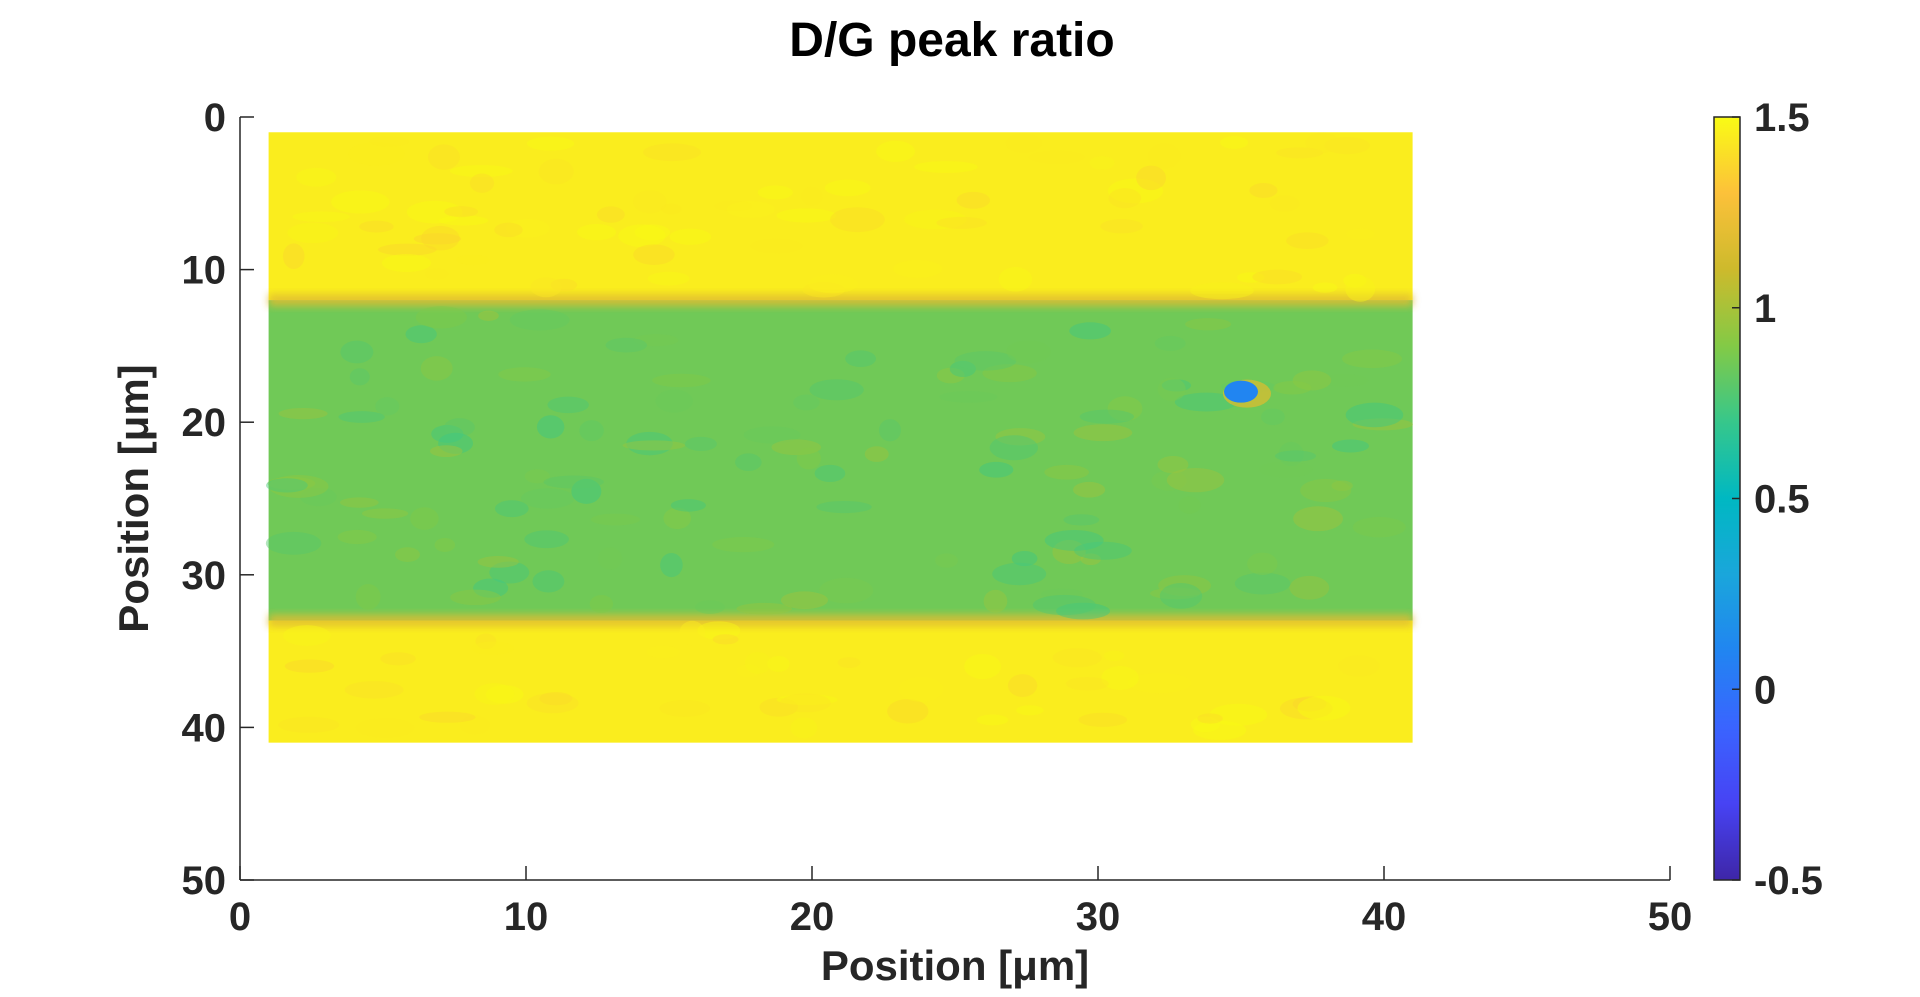 The width and height of the screenshot is (1920, 997). What do you see at coordinates (204, 881) in the screenshot?
I see `y-tick-label: 50` at bounding box center [204, 881].